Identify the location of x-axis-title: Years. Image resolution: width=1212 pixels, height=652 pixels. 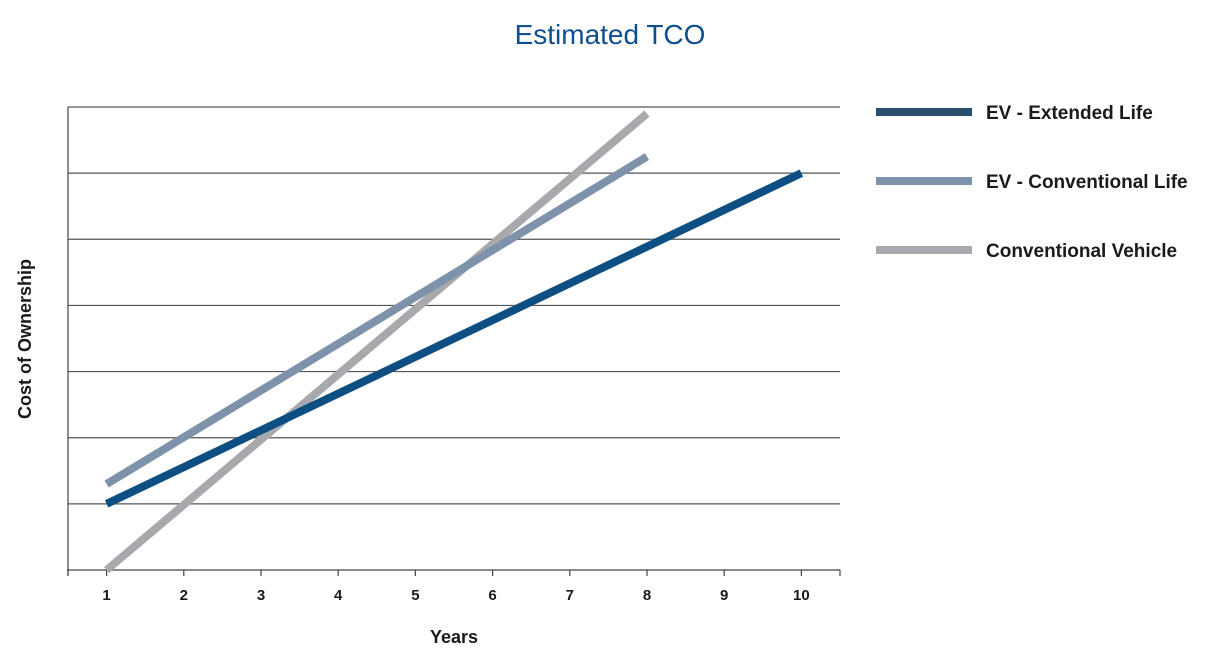
(454, 637).